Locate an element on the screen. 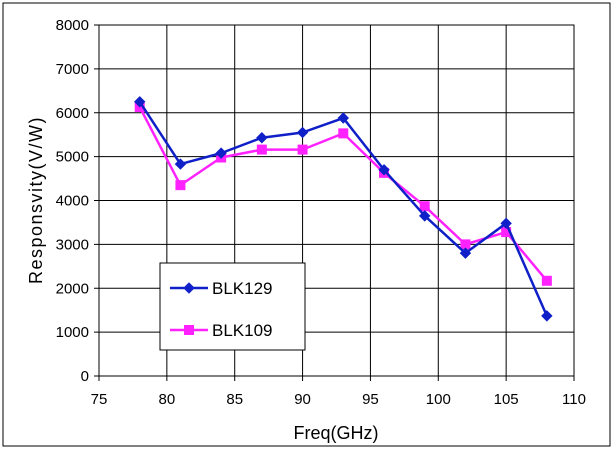 The width and height of the screenshot is (613, 449). y-tick-label: 5000 is located at coordinates (72, 157).